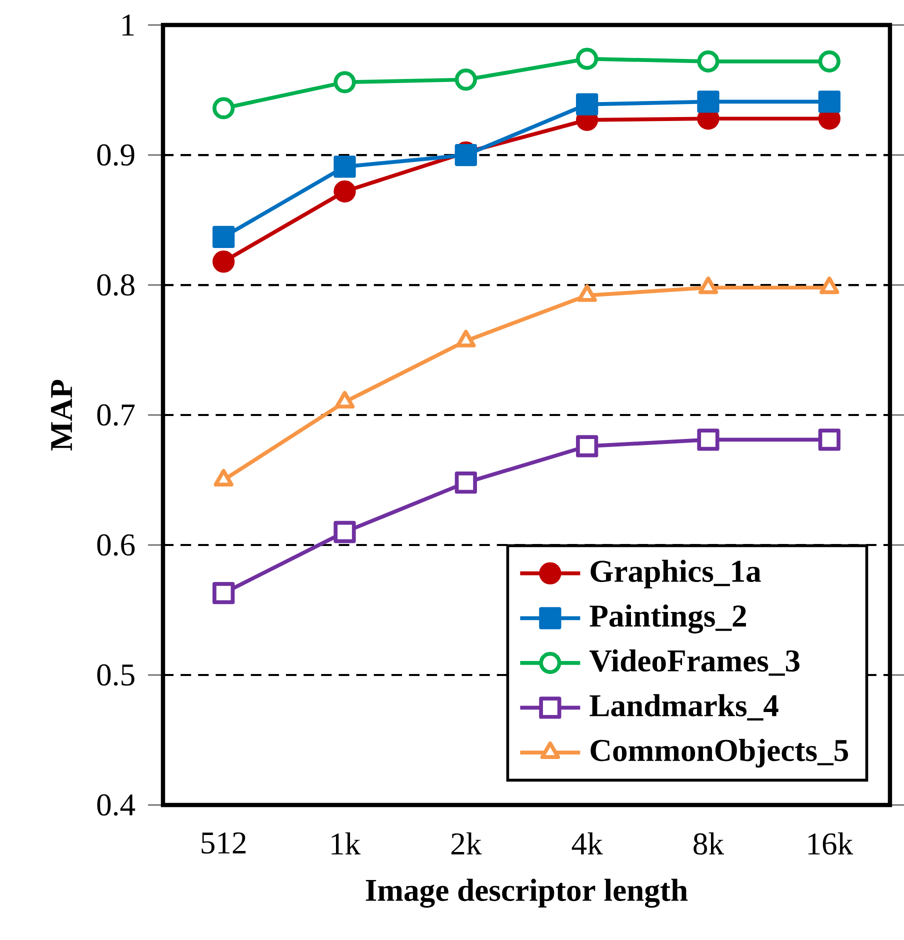  What do you see at coordinates (831, 843) in the screenshot?
I see `x-tick-label: 16k` at bounding box center [831, 843].